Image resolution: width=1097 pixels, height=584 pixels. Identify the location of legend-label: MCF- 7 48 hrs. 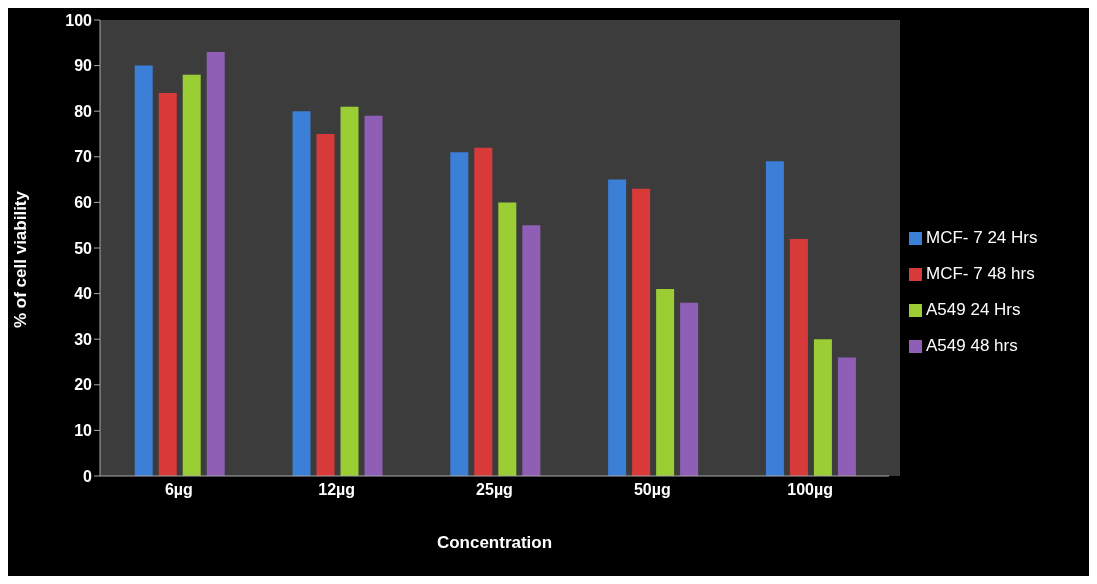
(980, 273).